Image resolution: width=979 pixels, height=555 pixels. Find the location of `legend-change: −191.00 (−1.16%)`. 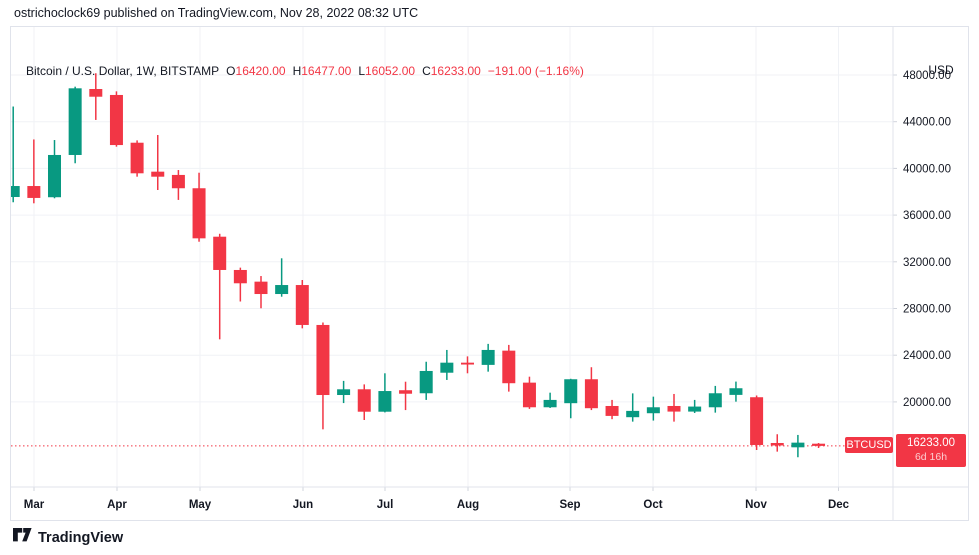

legend-change: −191.00 (−1.16%) is located at coordinates (535, 71).